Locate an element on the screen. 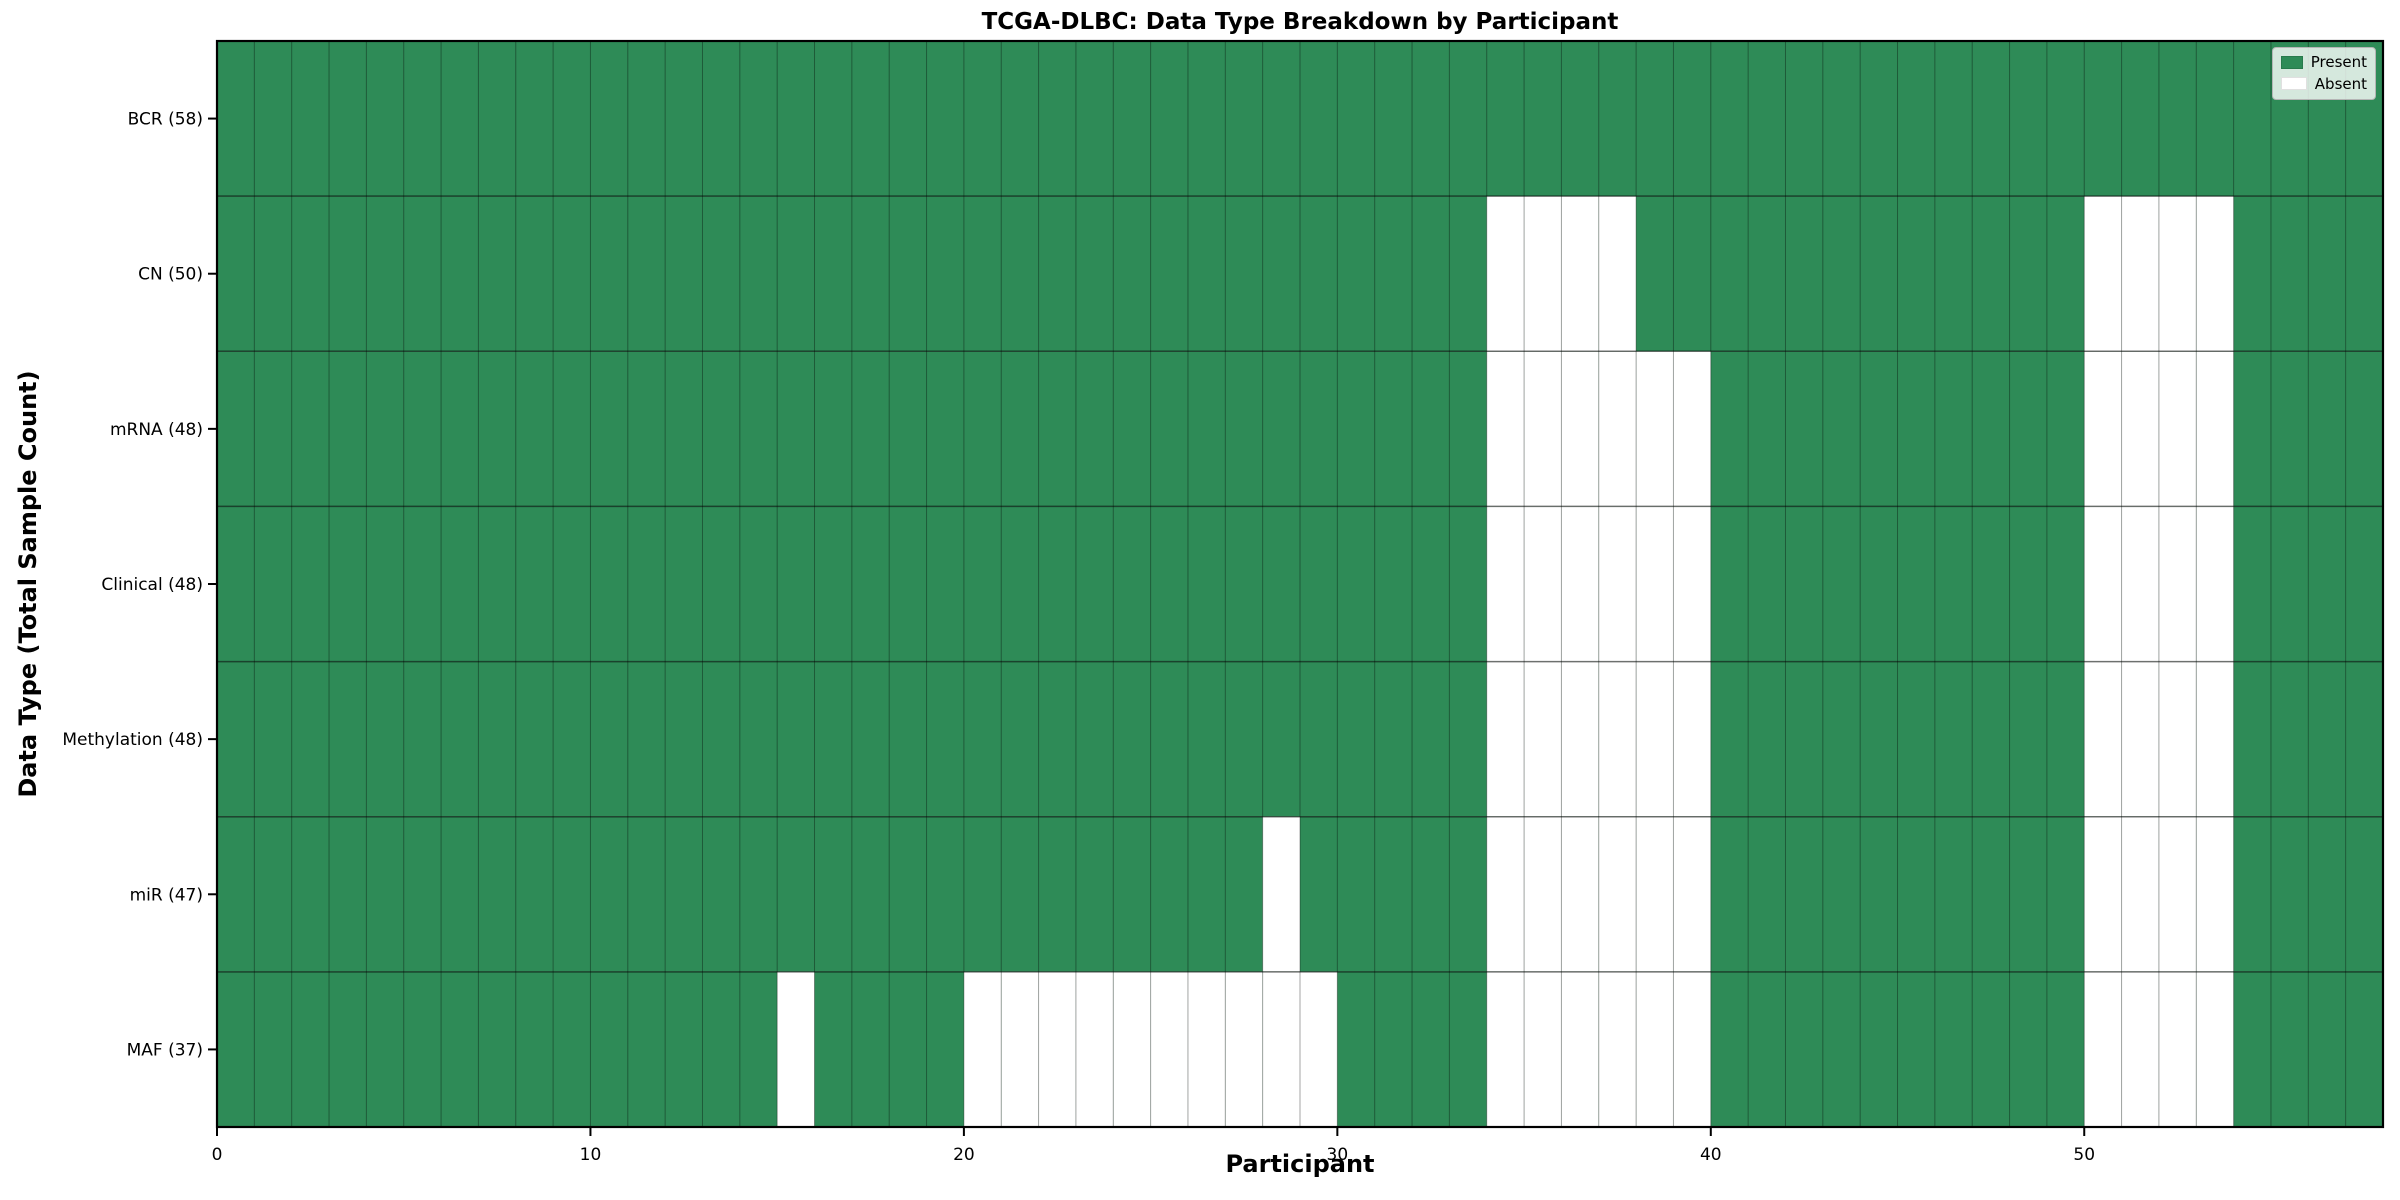 The height and width of the screenshot is (1200, 2400). x-tick-label: 50 is located at coordinates (2084, 1155).